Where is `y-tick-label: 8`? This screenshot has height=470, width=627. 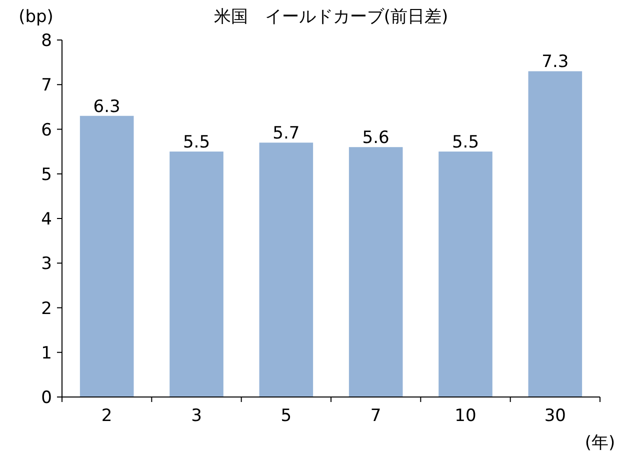 y-tick-label: 8 is located at coordinates (46, 41).